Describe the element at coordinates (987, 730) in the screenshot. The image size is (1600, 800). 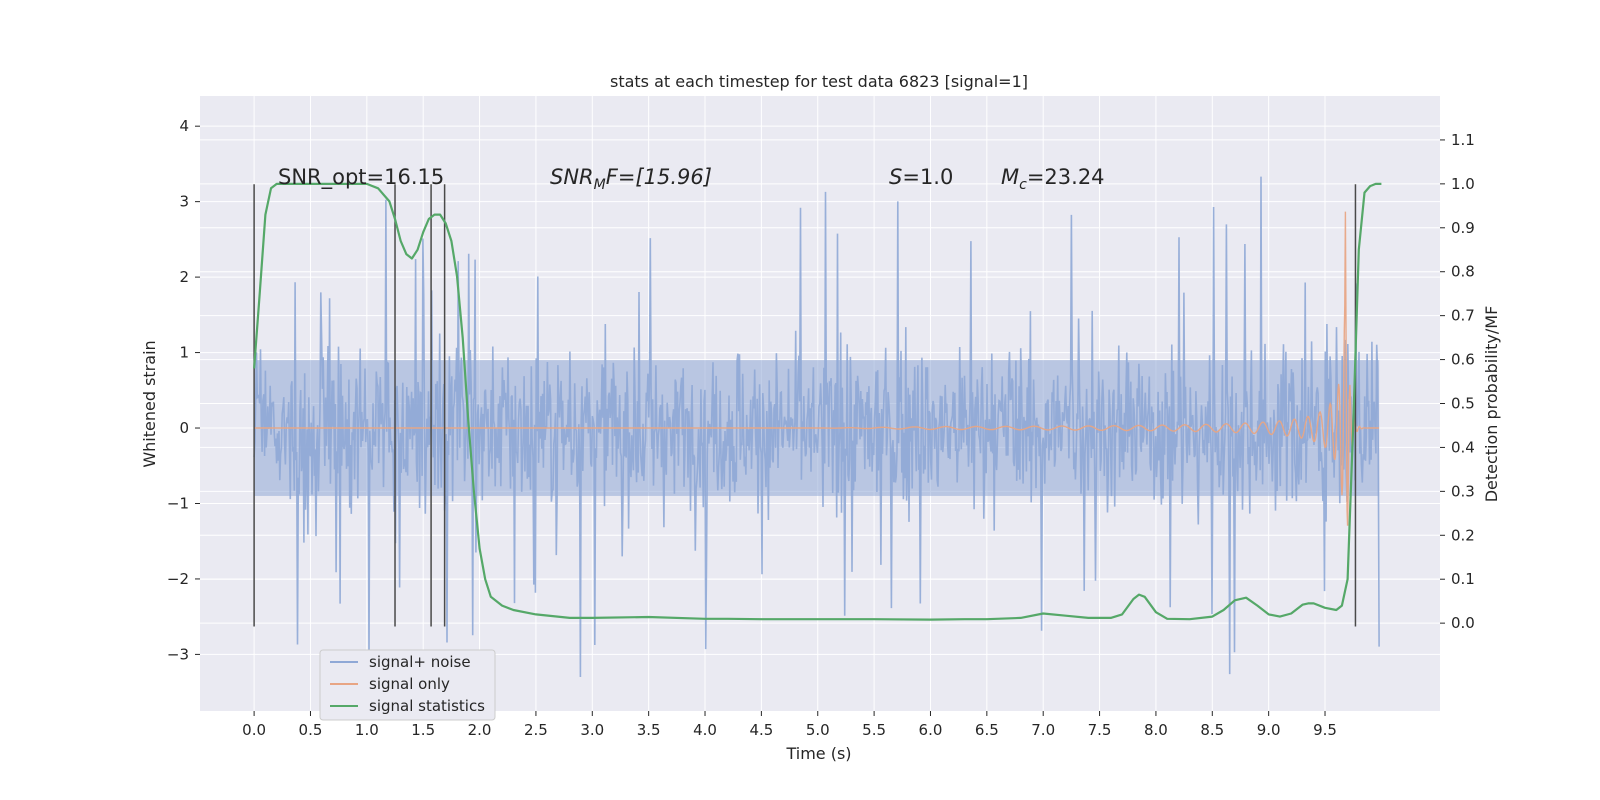
I see `x-tick-label: 6.5` at that location.